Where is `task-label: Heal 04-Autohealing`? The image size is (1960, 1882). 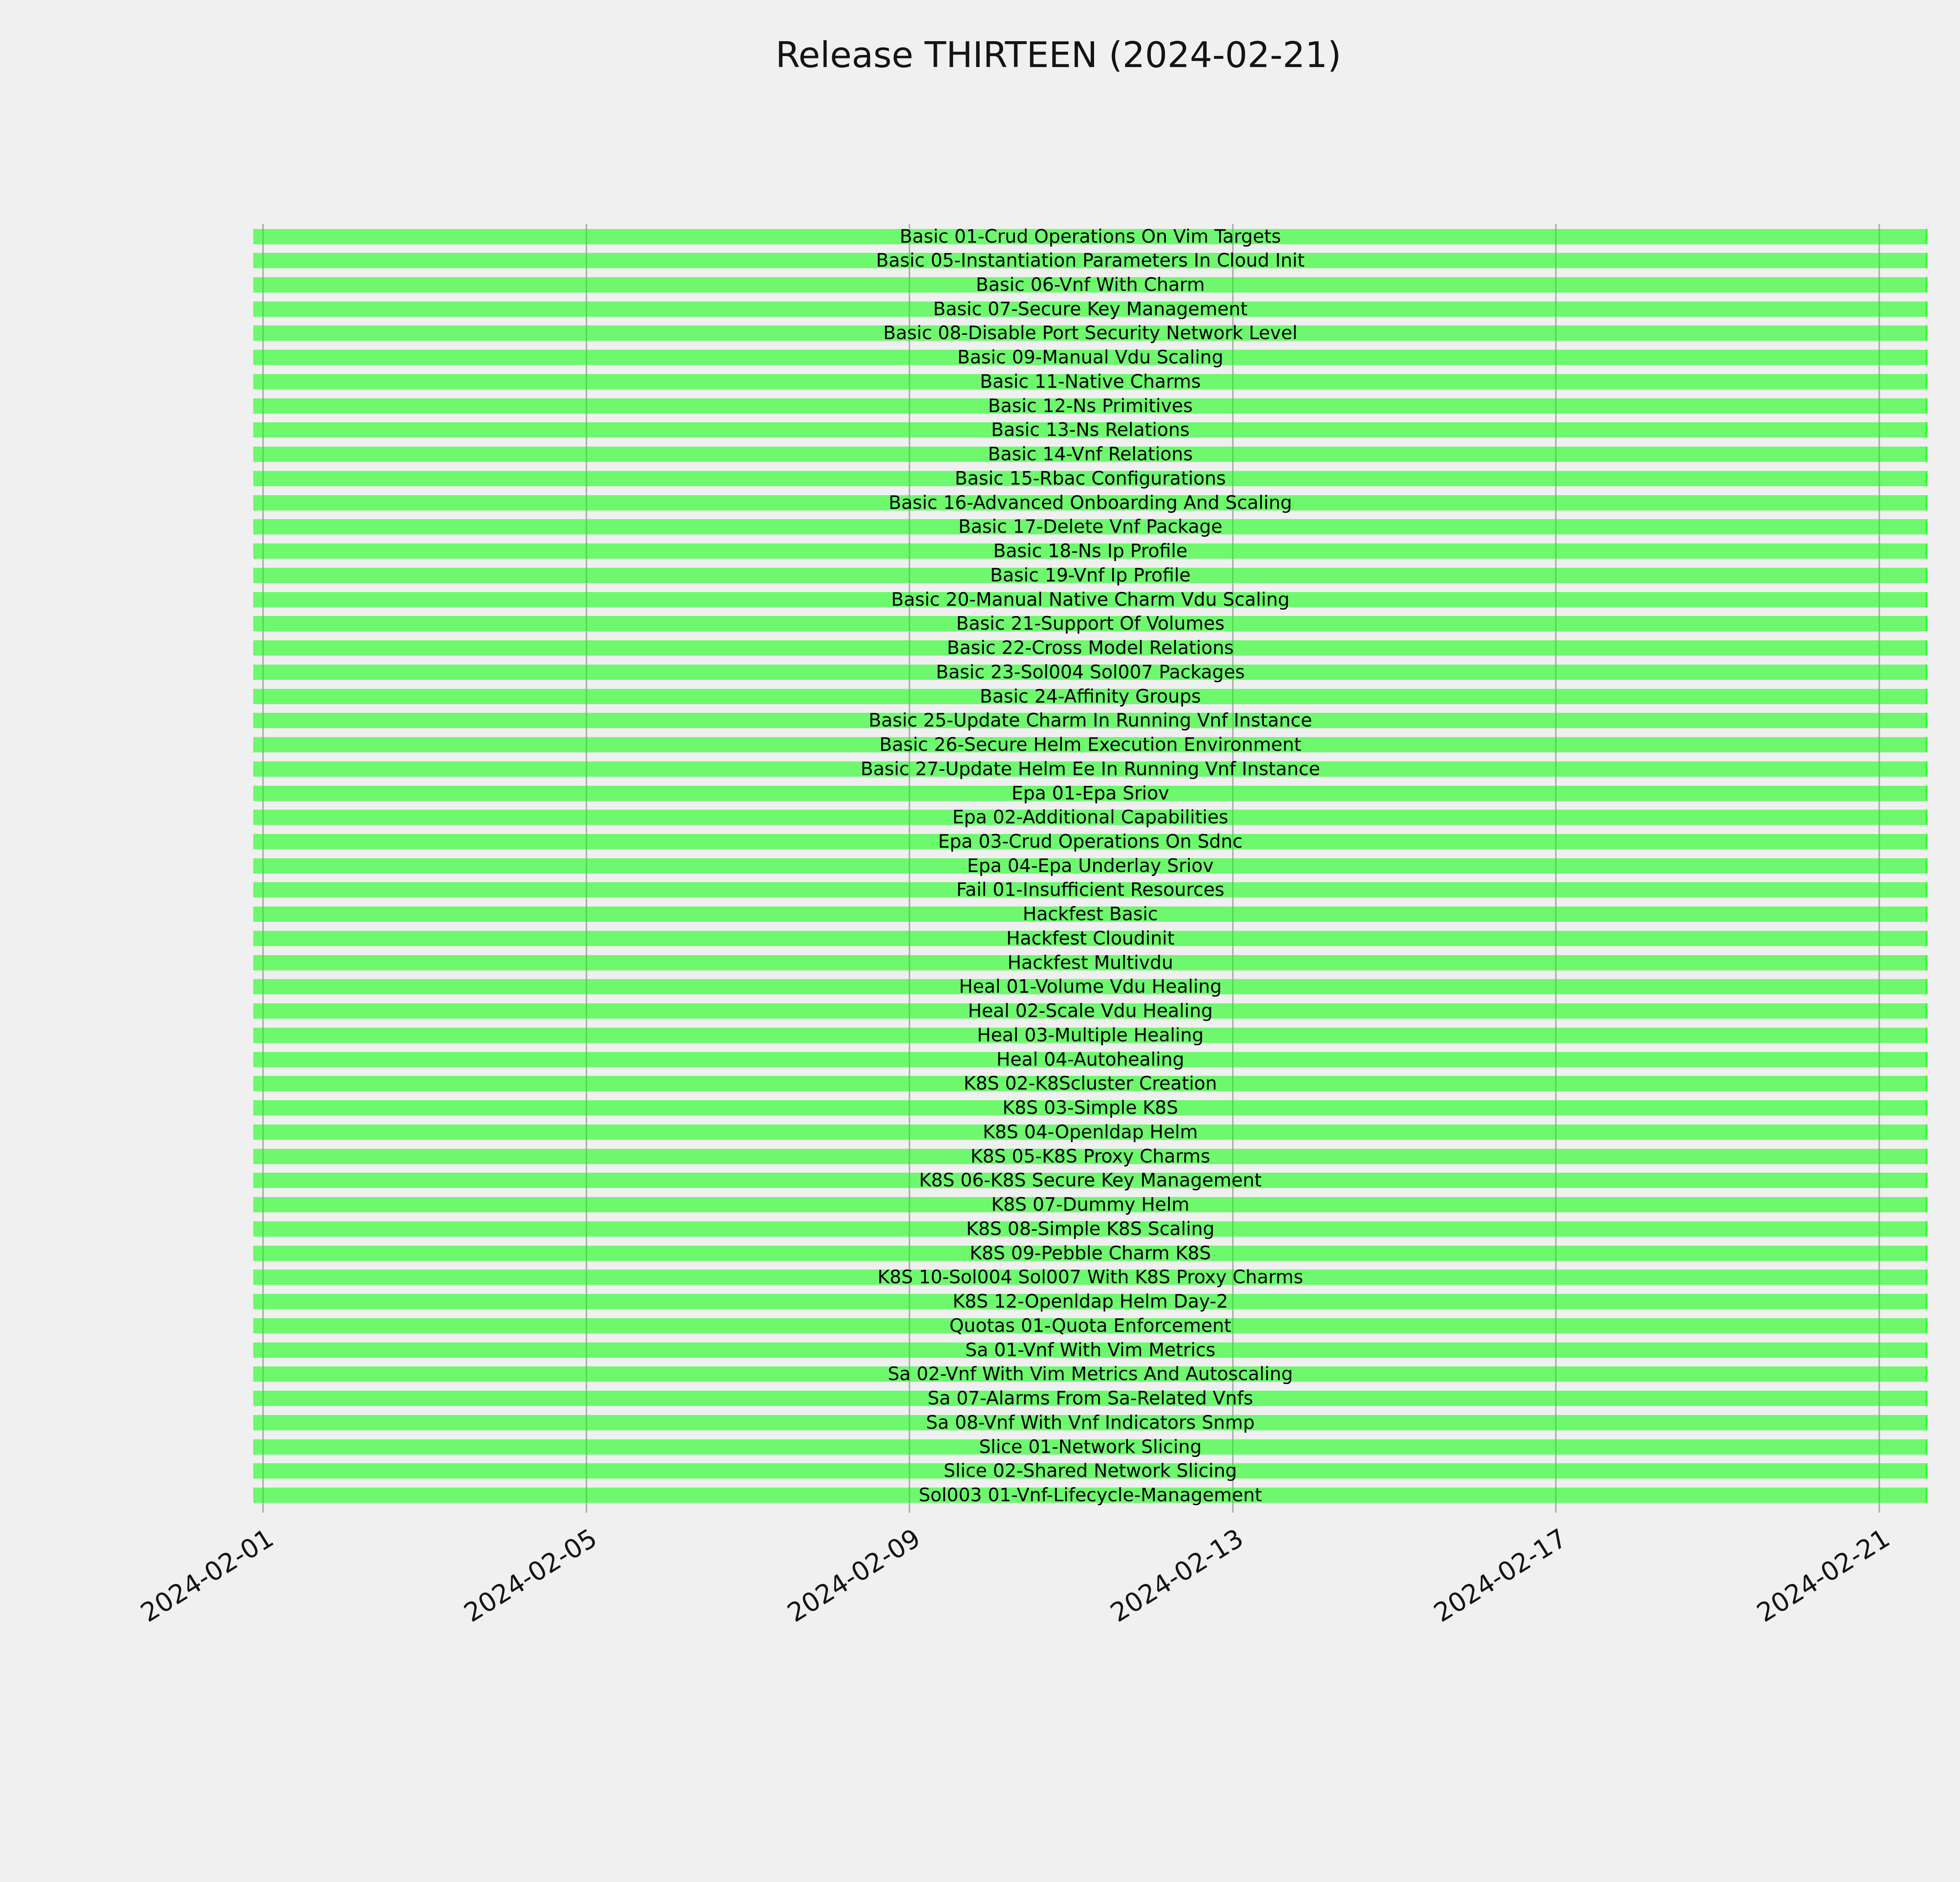 task-label: Heal 04-Autohealing is located at coordinates (1090, 1059).